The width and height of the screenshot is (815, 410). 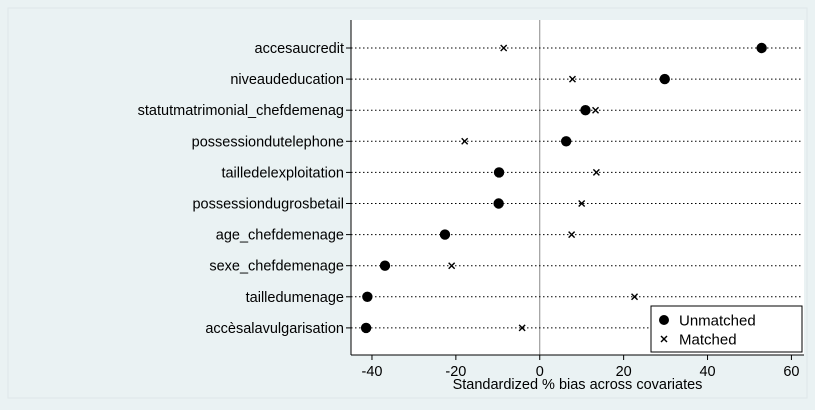 What do you see at coordinates (274, 329) in the screenshot?
I see `y-tick-label: accèsalavulgarisation` at bounding box center [274, 329].